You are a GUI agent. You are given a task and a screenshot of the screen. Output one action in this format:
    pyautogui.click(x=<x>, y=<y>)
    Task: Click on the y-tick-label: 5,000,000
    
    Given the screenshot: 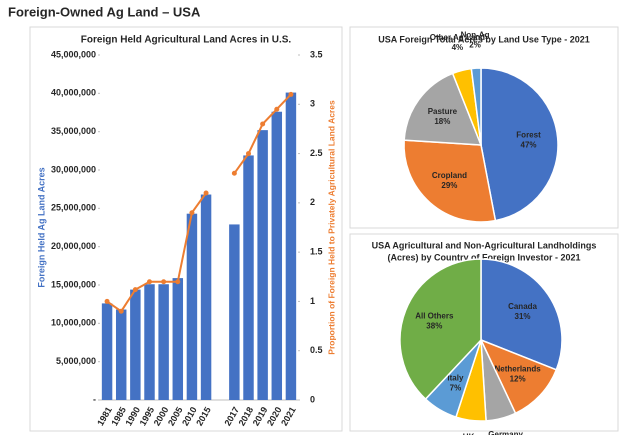 What is the action you would take?
    pyautogui.click(x=76, y=361)
    